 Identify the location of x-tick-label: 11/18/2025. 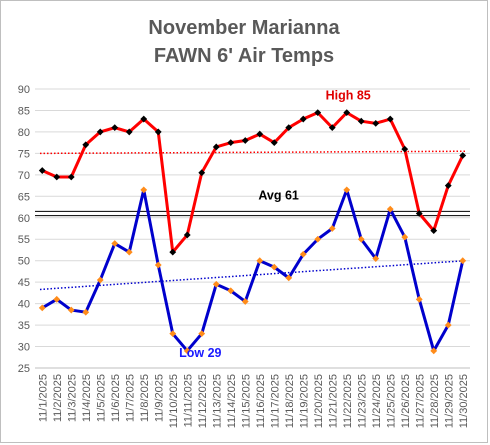
(290, 401).